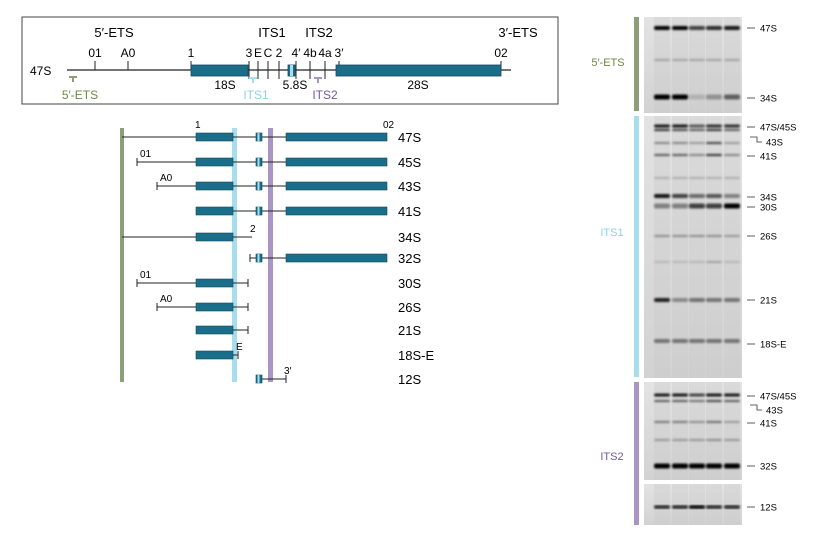  Describe the element at coordinates (768, 424) in the screenshot. I see `band-label: 41S` at that location.